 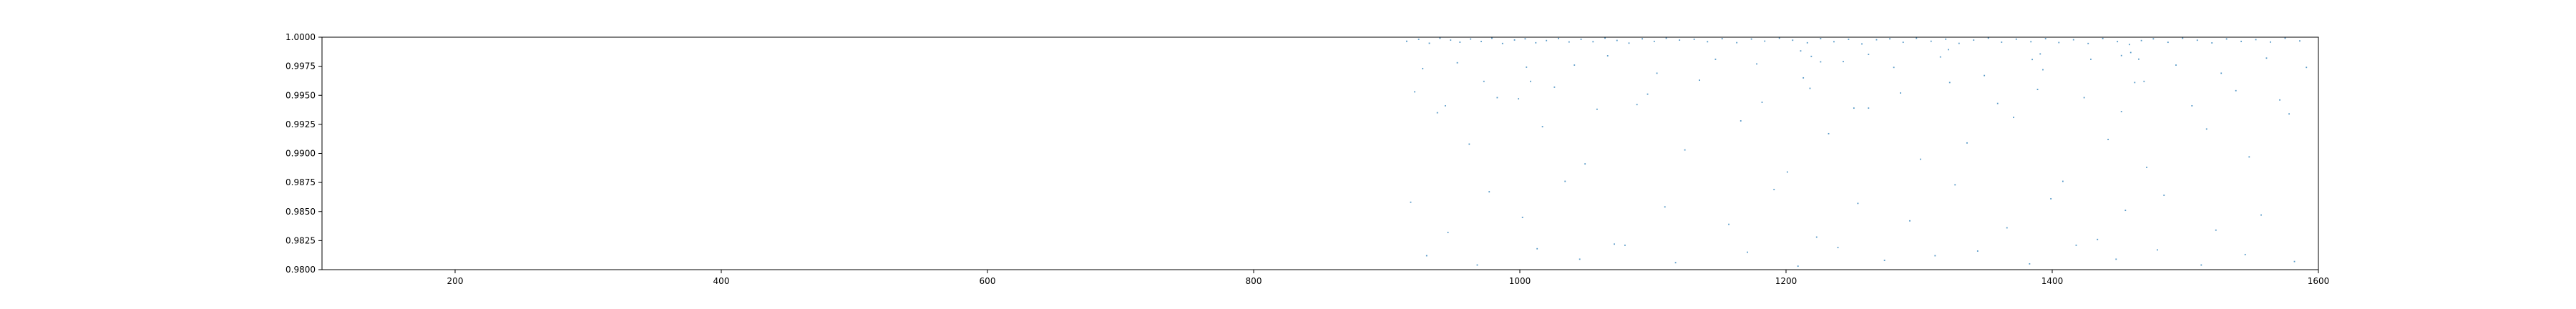 I want to click on x-tick-label: 1600, so click(x=2319, y=281).